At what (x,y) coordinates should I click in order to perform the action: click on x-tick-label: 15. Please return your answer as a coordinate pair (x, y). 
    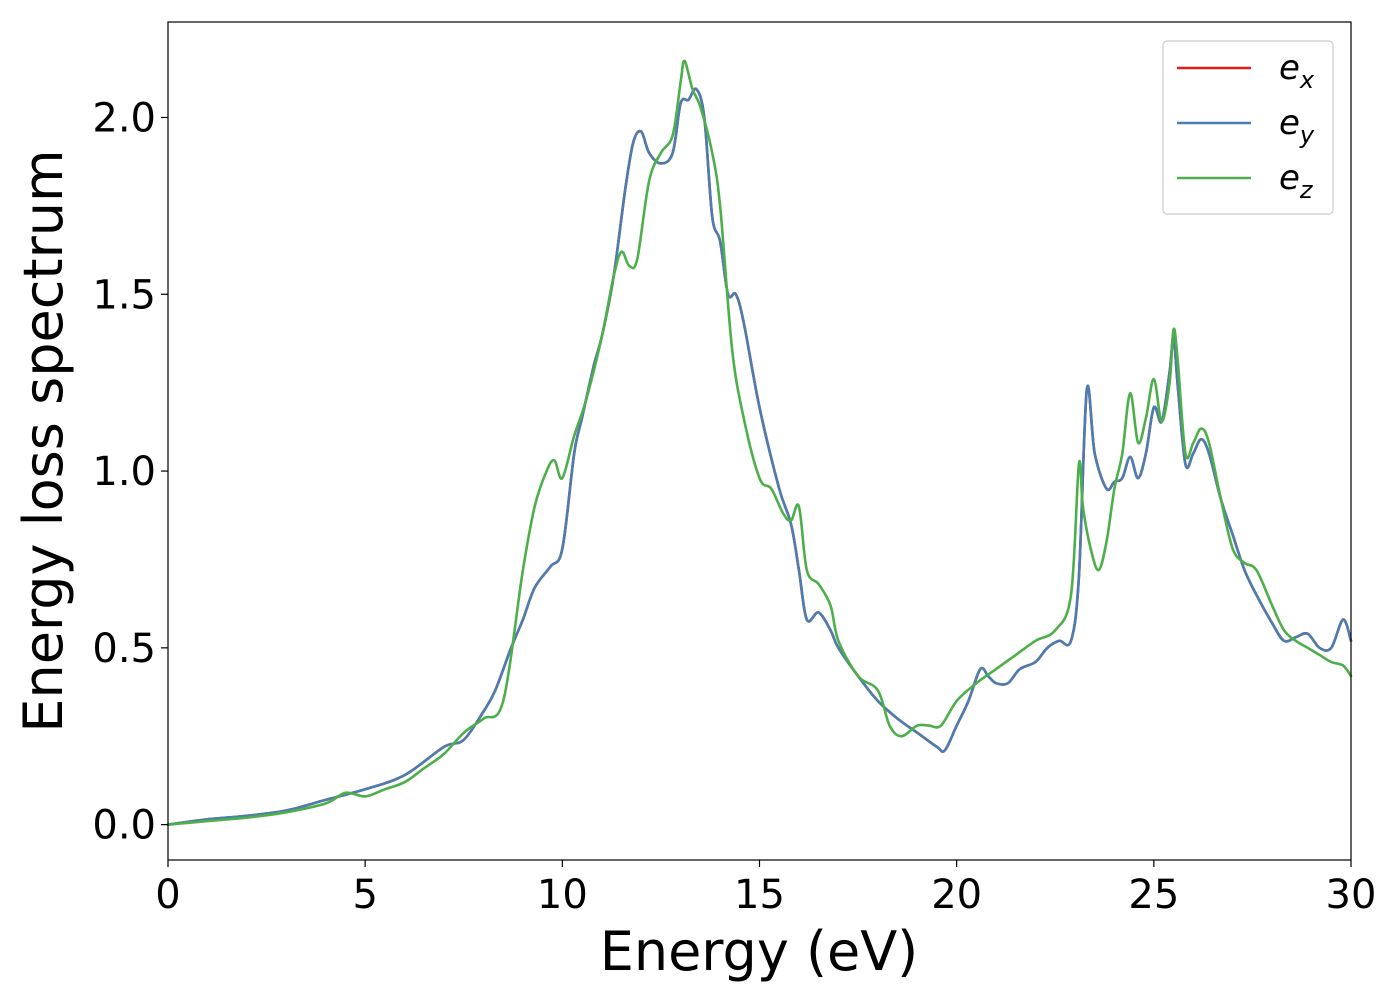
    Looking at the image, I should click on (759, 895).